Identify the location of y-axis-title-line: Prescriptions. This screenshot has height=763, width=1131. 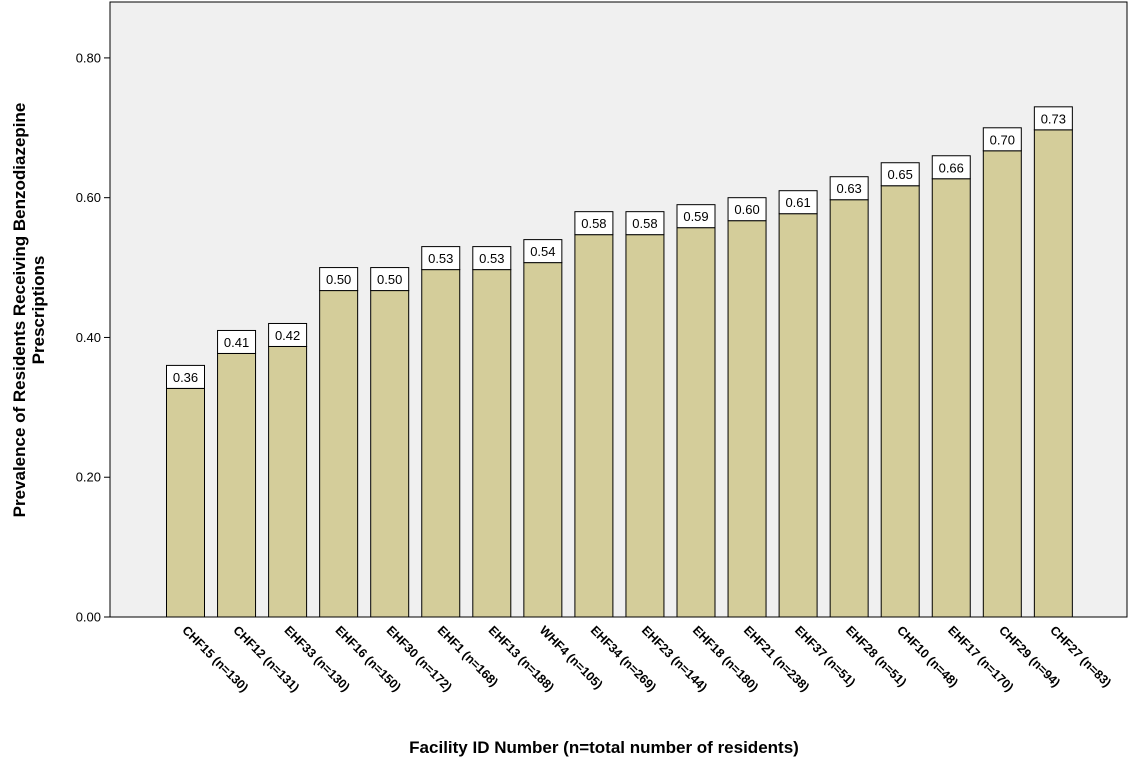
(38, 310).